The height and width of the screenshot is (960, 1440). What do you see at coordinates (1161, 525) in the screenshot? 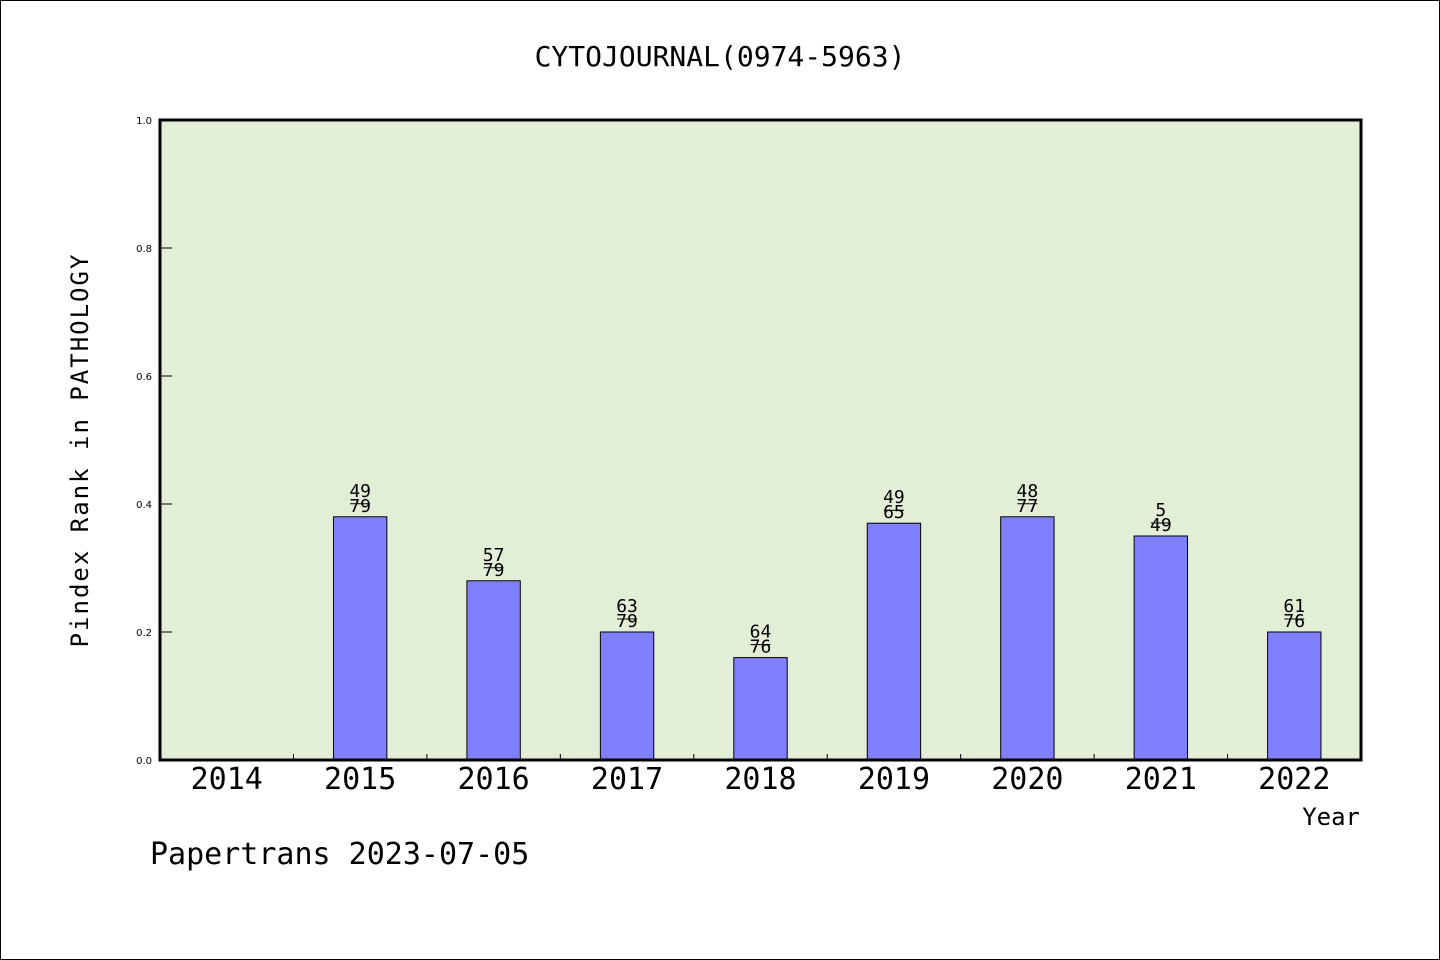
I see `bar-label-total: 49` at bounding box center [1161, 525].